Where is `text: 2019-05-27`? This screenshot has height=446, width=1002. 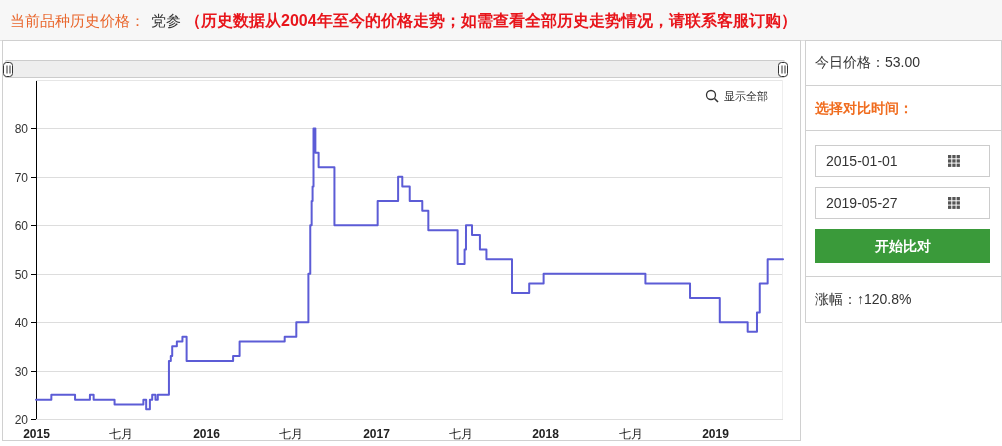 text: 2019-05-27 is located at coordinates (862, 203).